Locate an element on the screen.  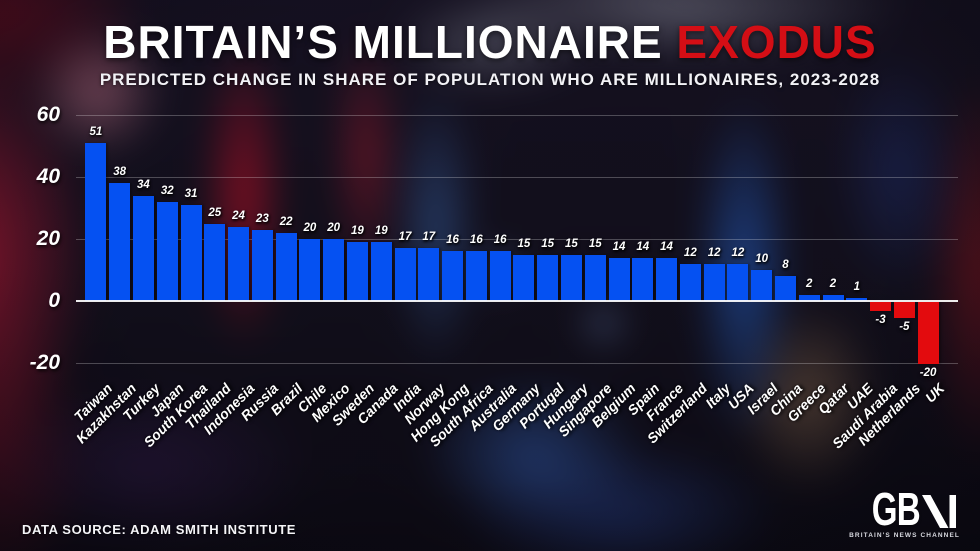
bar-hungary is located at coordinates (571, 277).